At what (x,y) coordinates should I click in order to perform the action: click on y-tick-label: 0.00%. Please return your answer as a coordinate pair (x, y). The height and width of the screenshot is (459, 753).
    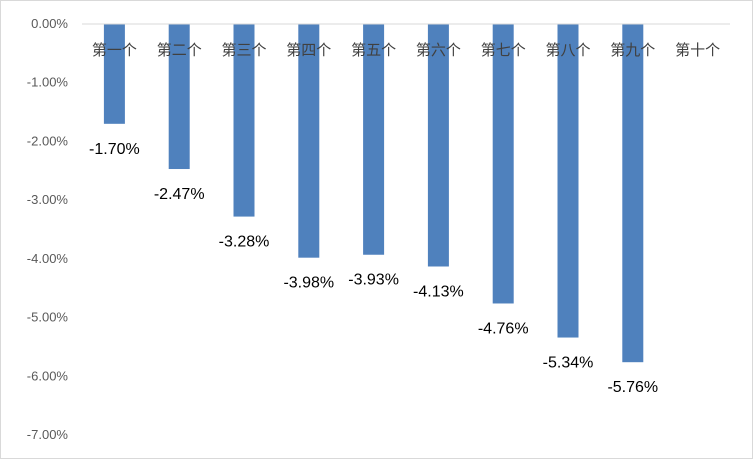
    Looking at the image, I should click on (49, 23).